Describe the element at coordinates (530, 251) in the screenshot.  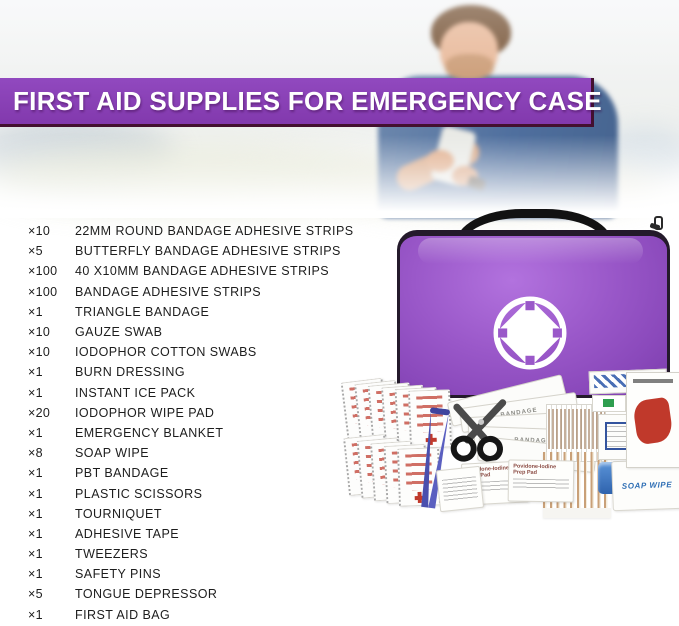
I see `bag-sheen` at that location.